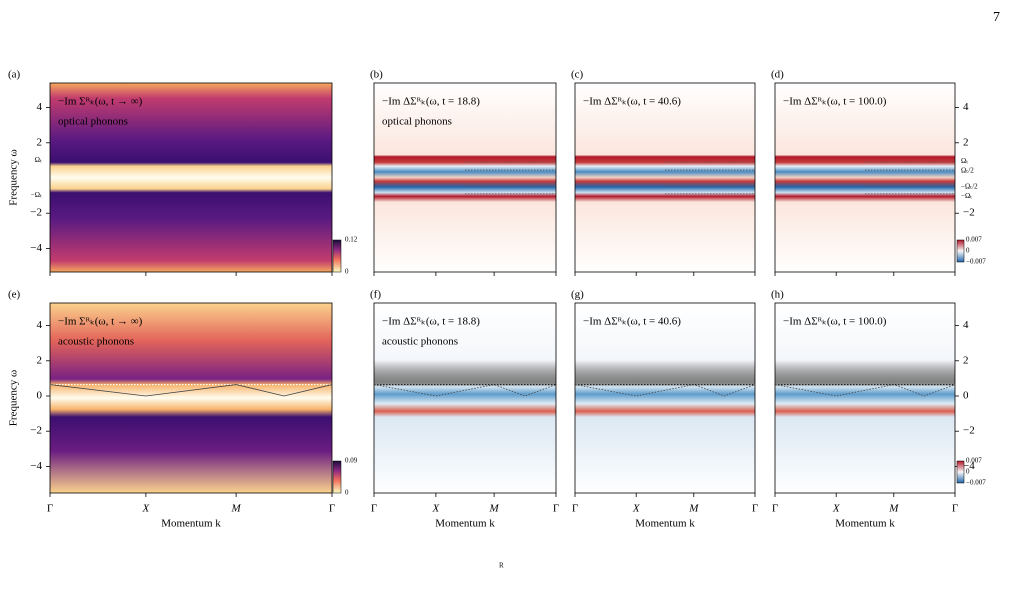 This screenshot has height=593, width=1012. Describe the element at coordinates (501, 566) in the screenshot. I see `caption-fragment: R` at that location.